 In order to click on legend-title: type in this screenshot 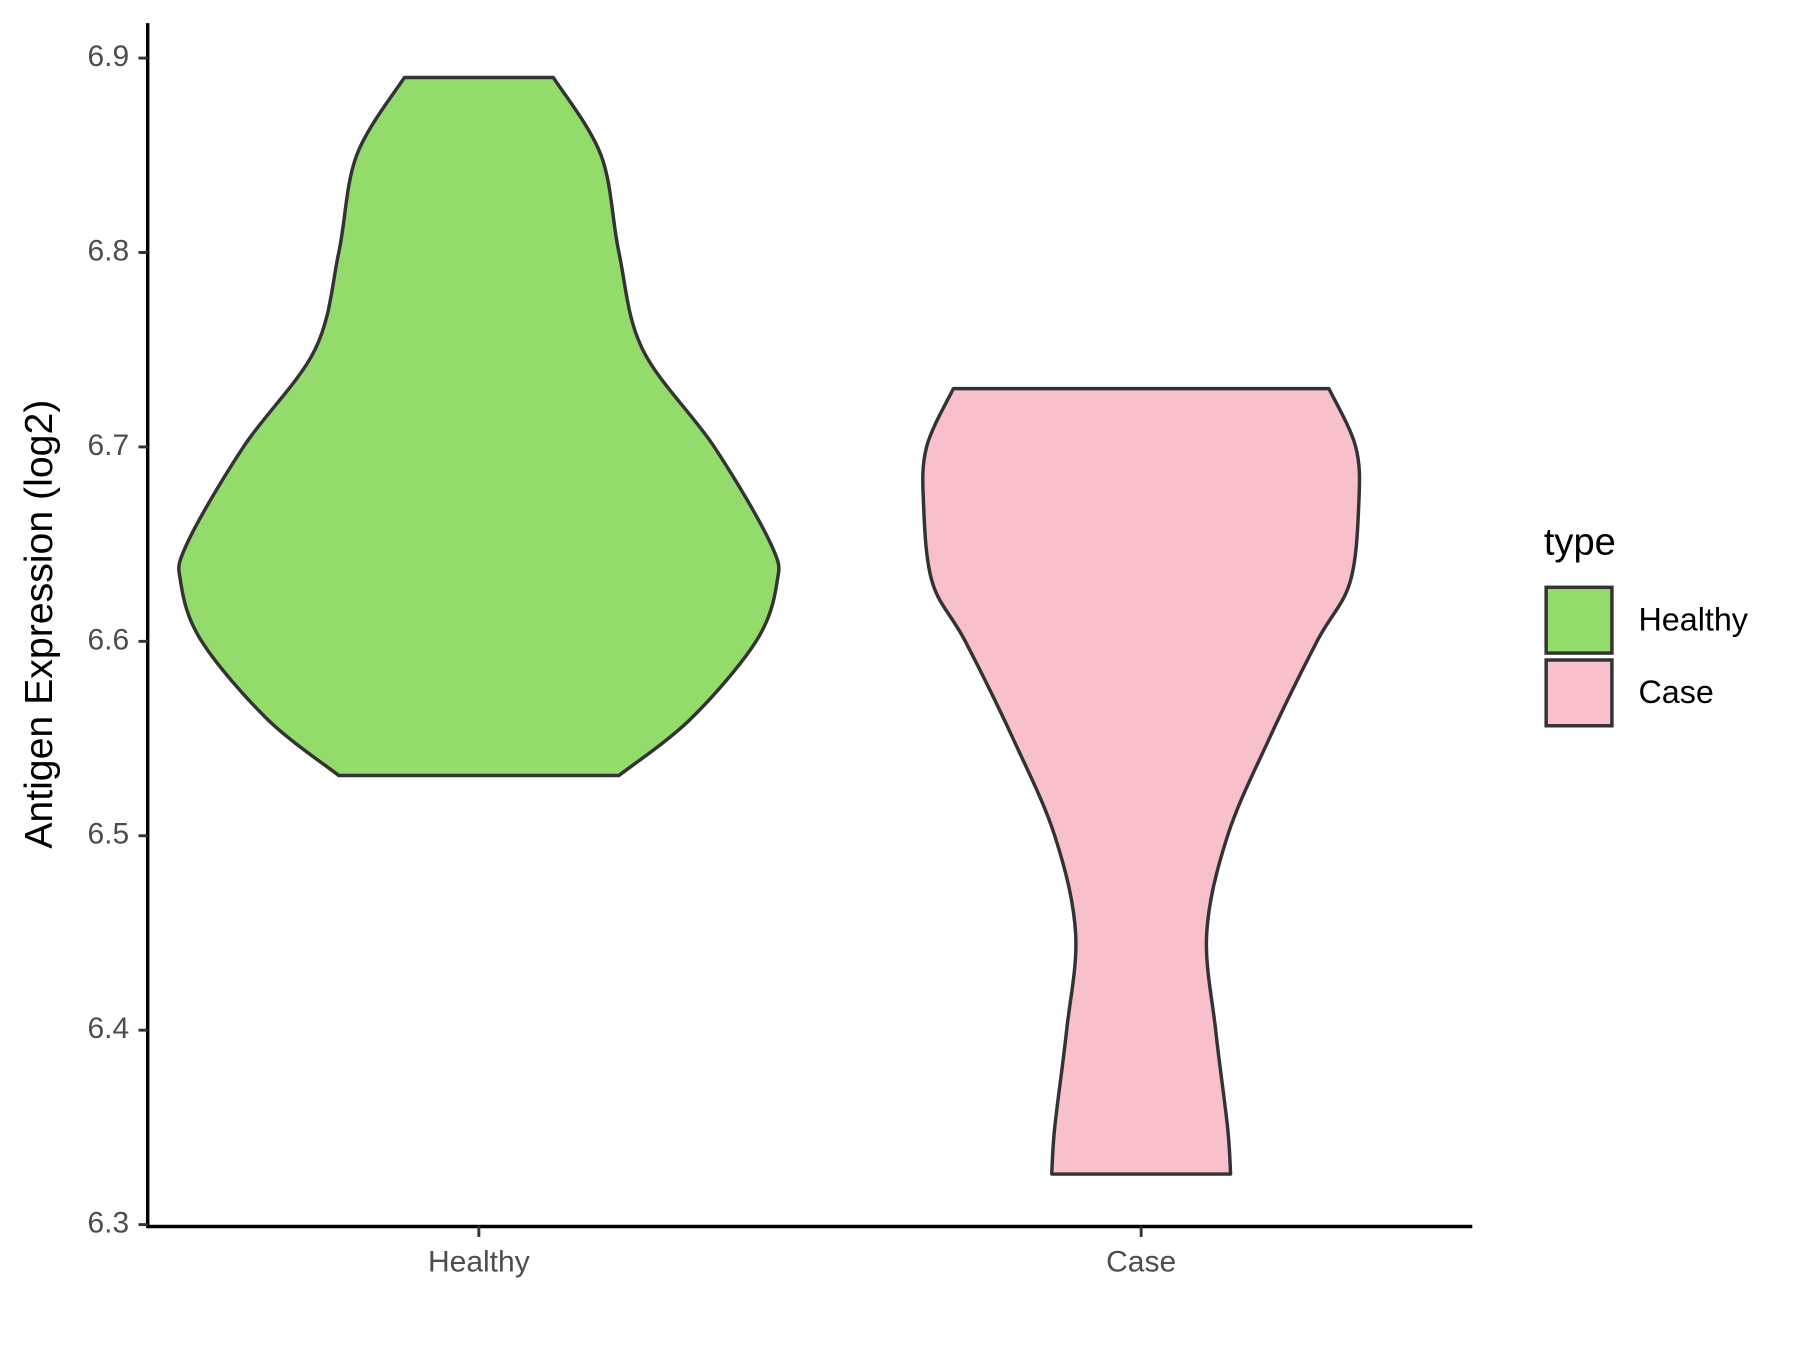, I will do `click(1580, 543)`.